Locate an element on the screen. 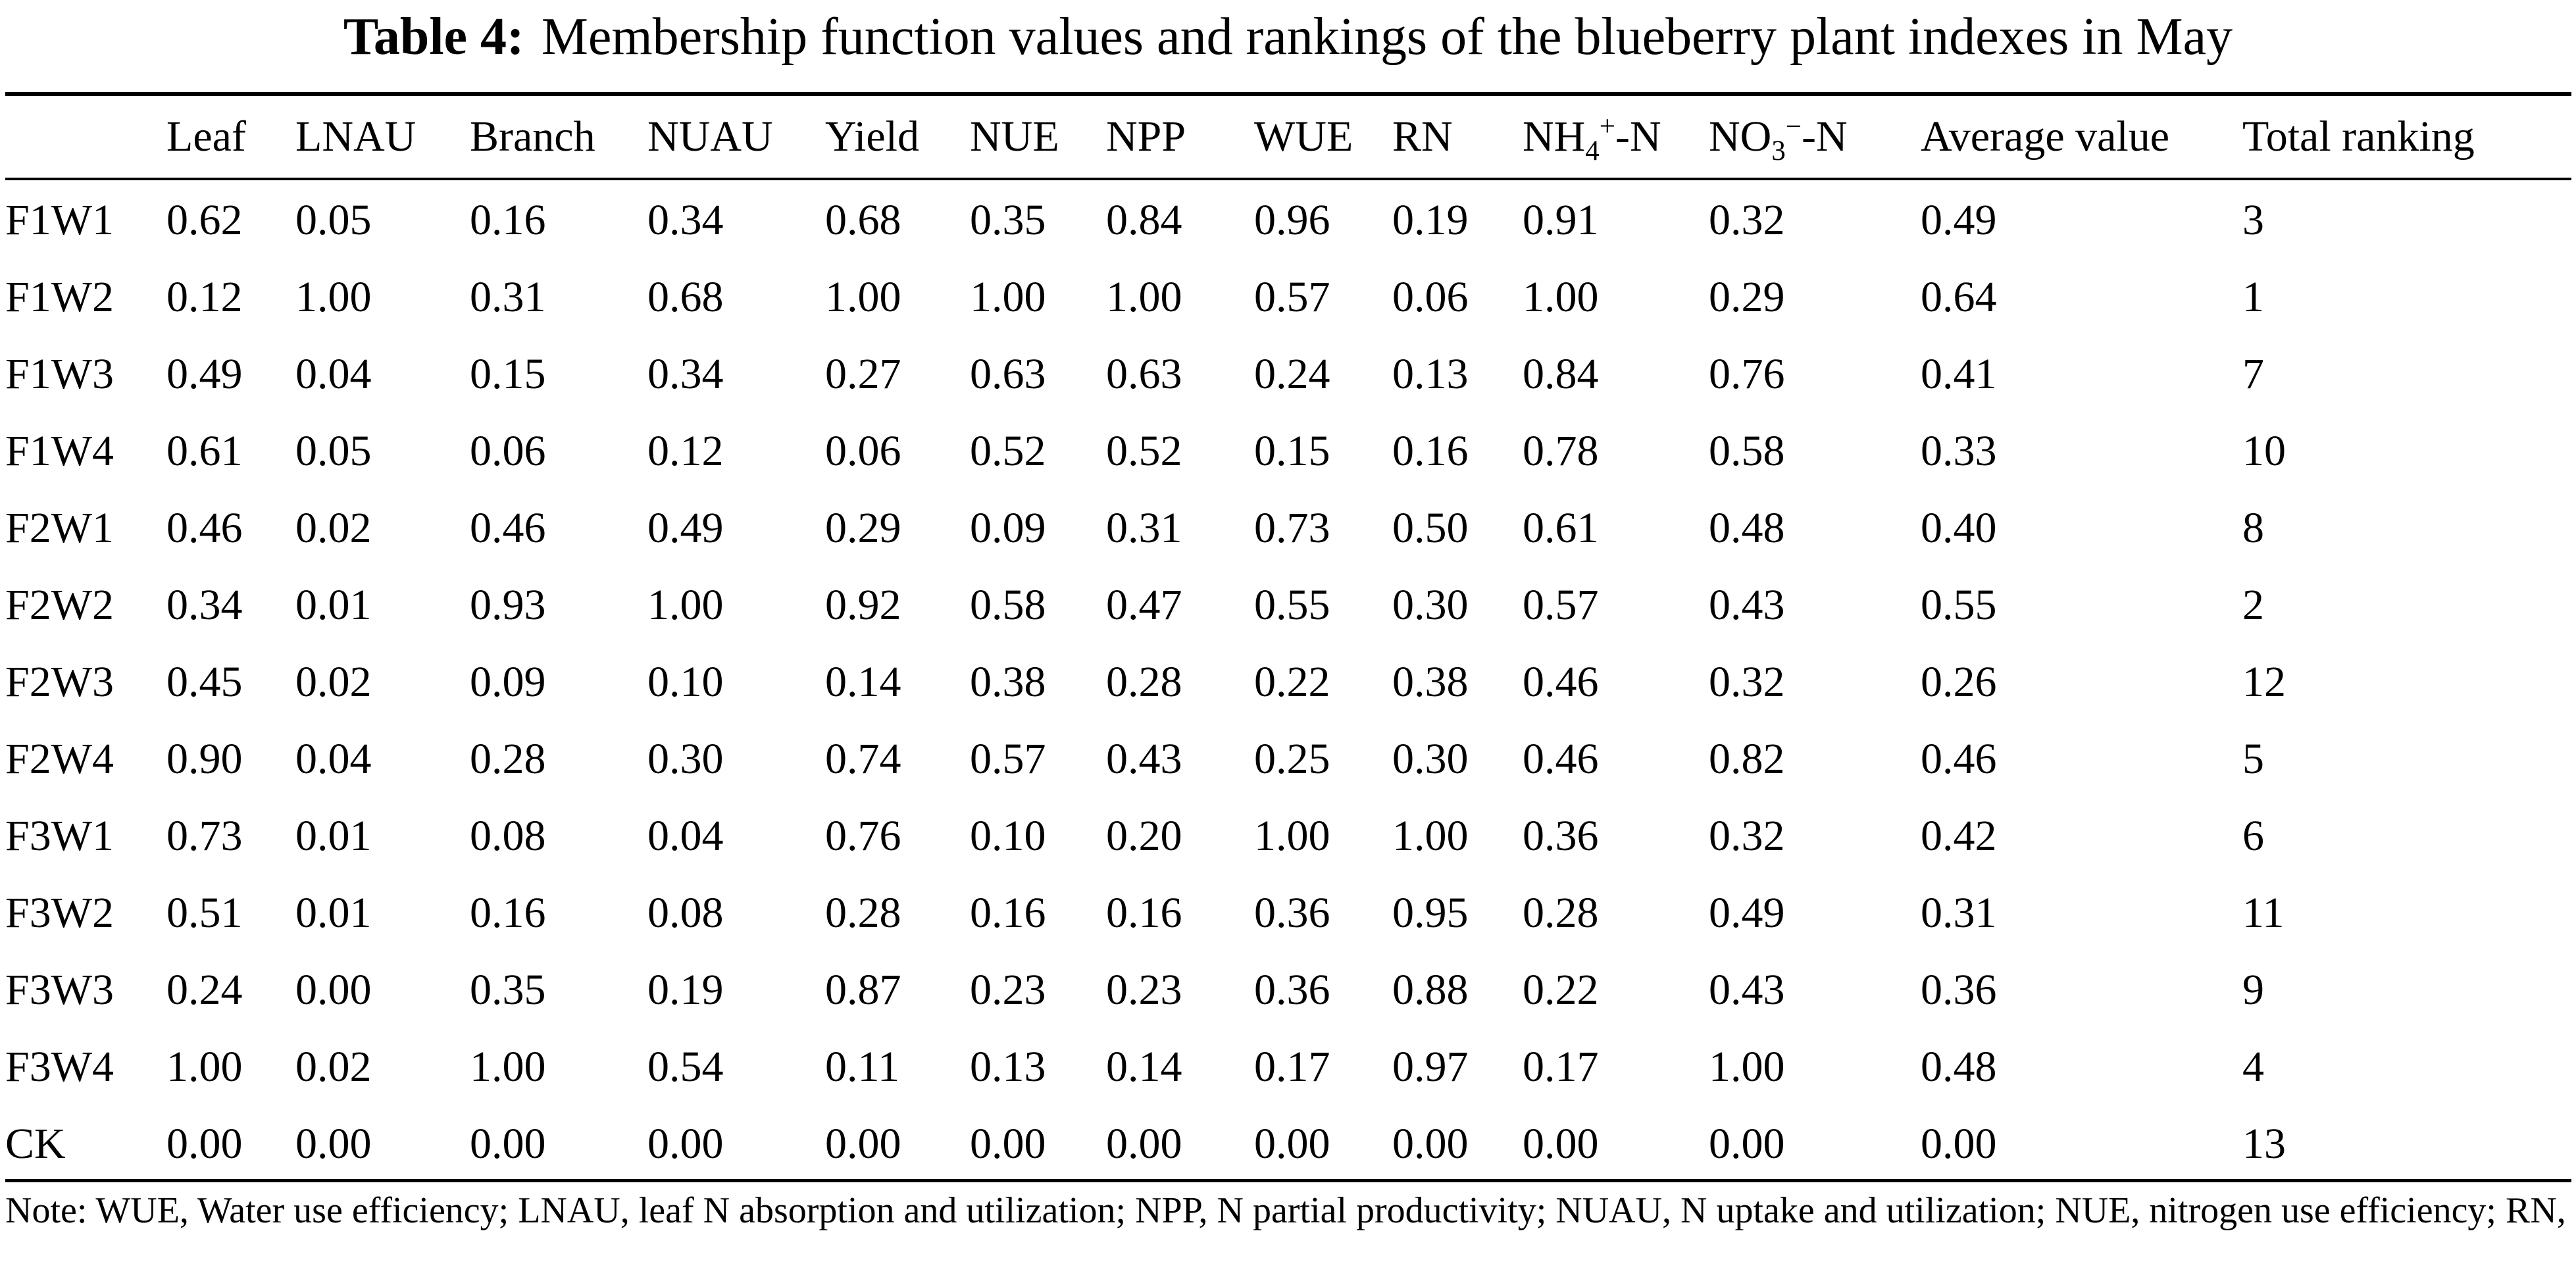  table-cell: 0.38 is located at coordinates (1430, 682).